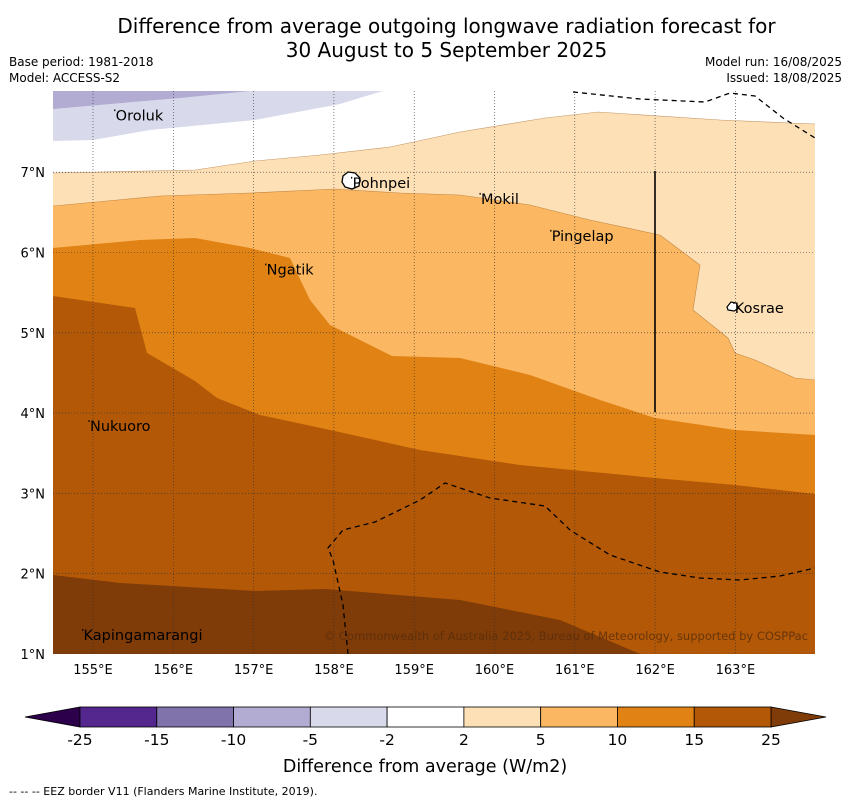 The width and height of the screenshot is (850, 804). What do you see at coordinates (93, 670) in the screenshot?
I see `lon-tick-label: 155°E` at bounding box center [93, 670].